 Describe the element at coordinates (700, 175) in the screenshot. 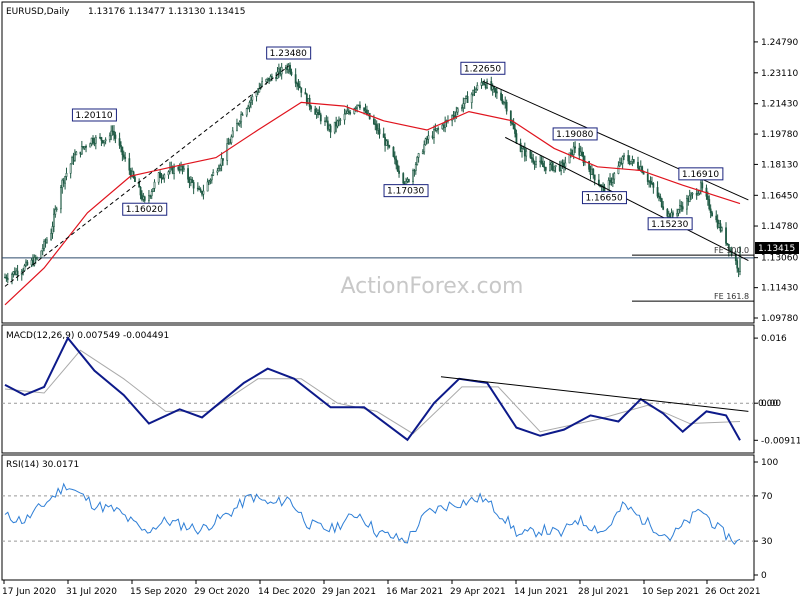

I see `pivot-label: 1.16910` at that location.